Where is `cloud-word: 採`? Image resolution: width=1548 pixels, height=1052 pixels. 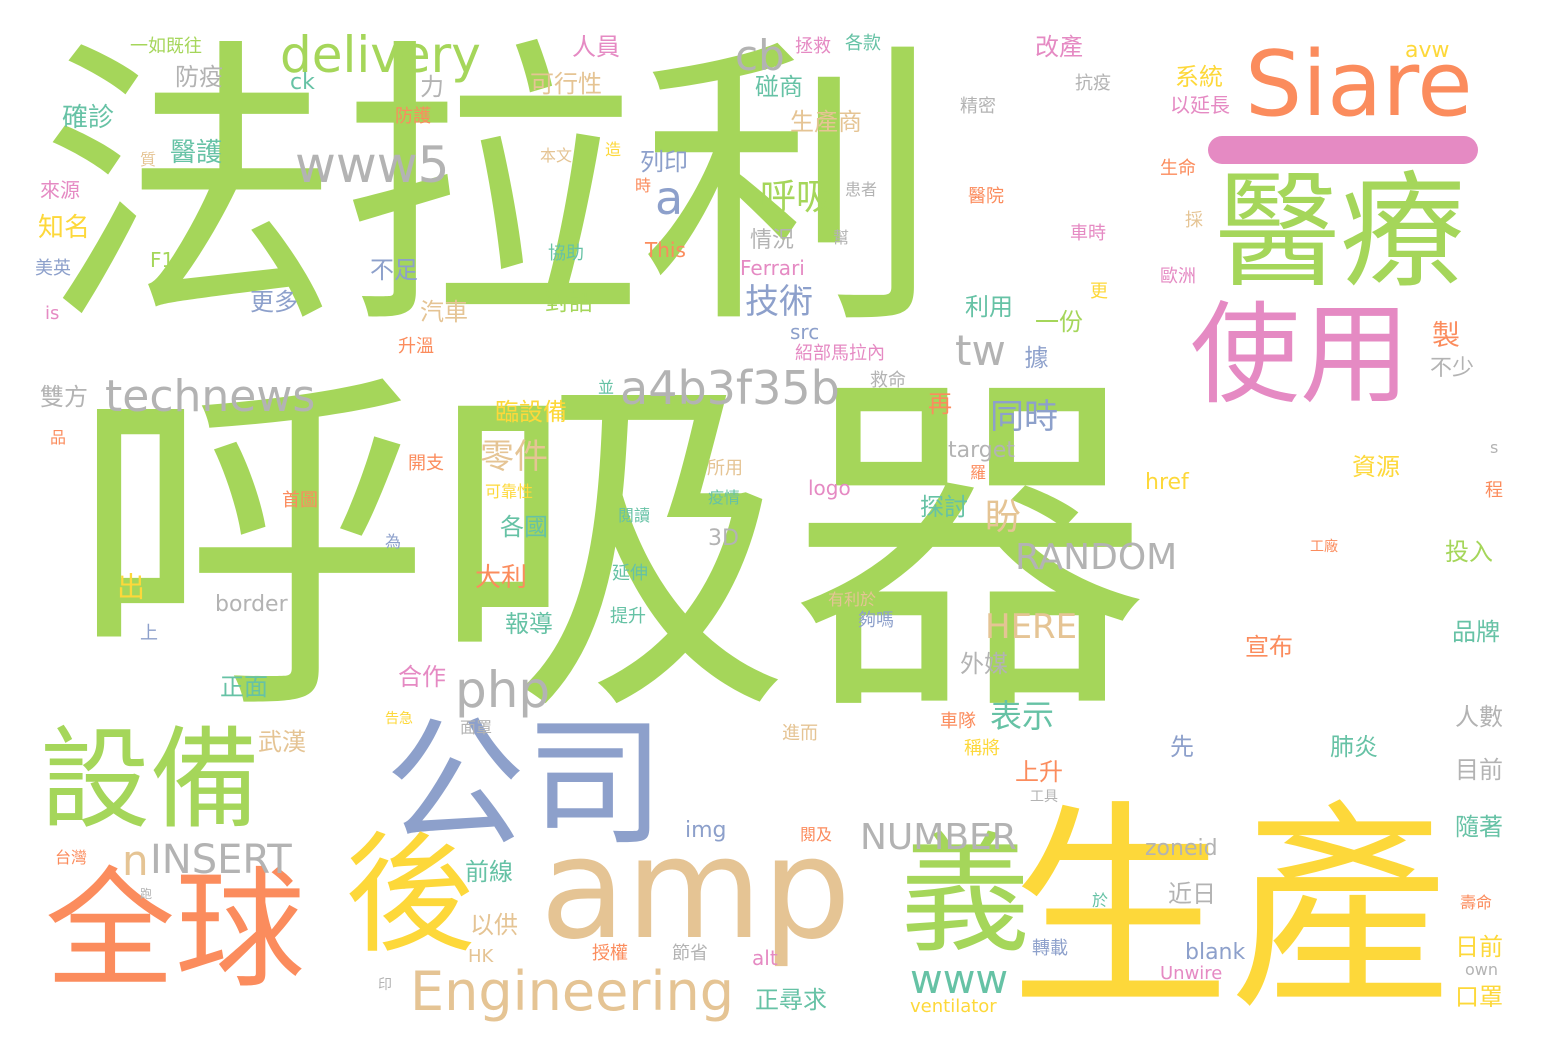 cloud-word: 採 is located at coordinates (1194, 220).